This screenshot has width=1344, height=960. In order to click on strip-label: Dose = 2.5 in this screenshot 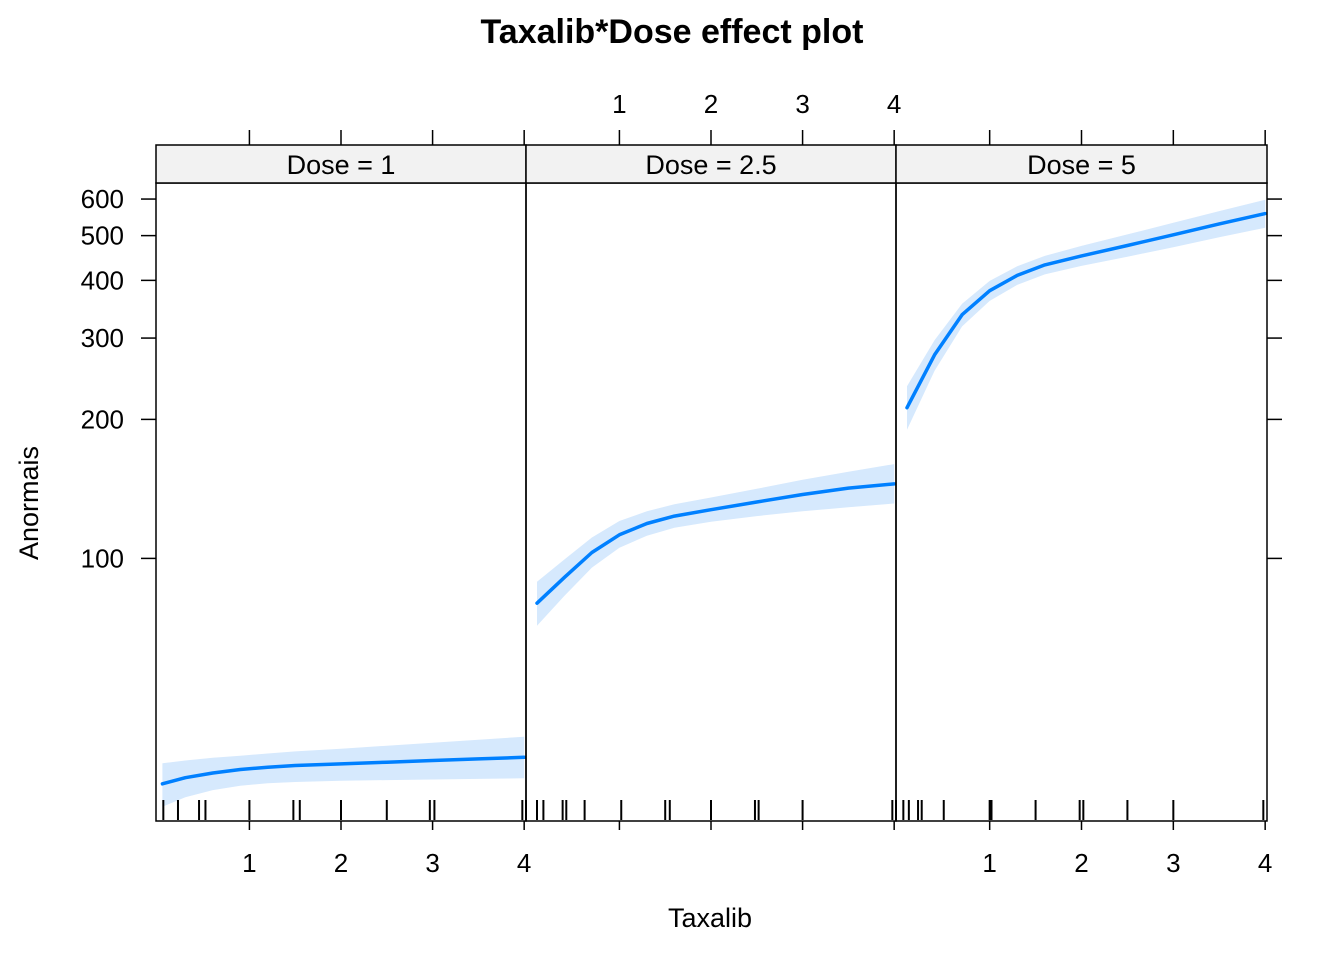, I will do `click(710, 165)`.